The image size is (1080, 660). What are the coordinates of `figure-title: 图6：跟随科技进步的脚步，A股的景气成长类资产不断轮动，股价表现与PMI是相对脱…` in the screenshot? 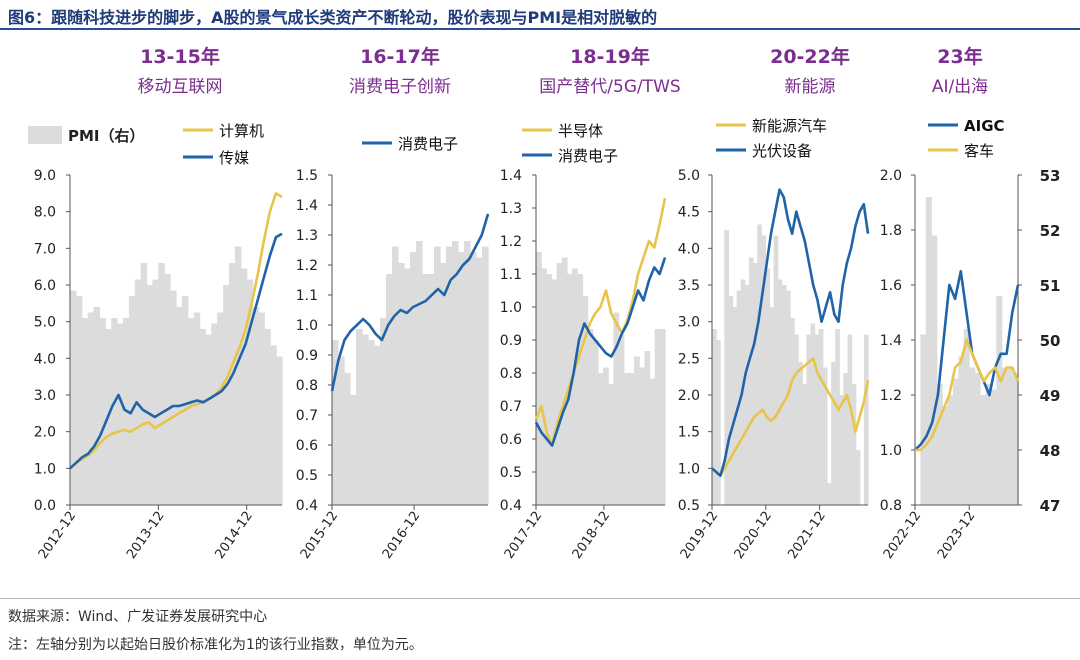 It's located at (333, 17).